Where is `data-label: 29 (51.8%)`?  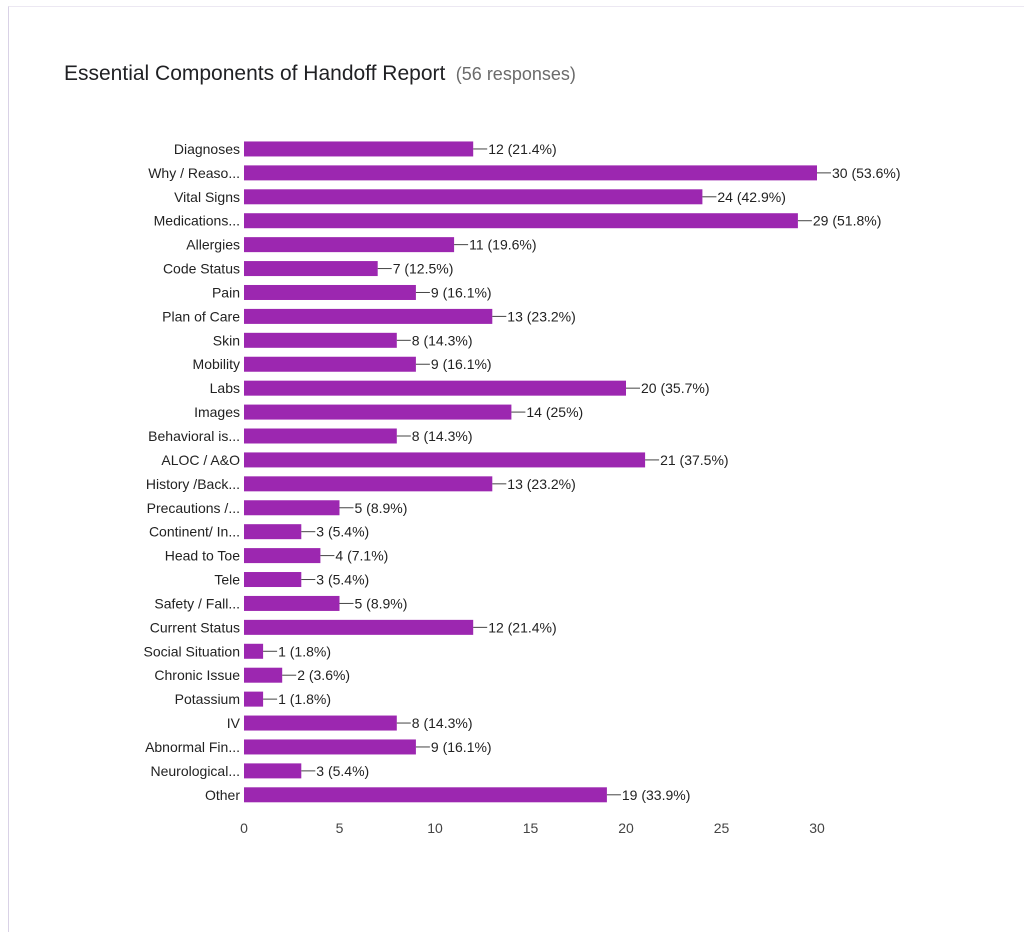 data-label: 29 (51.8%) is located at coordinates (847, 221).